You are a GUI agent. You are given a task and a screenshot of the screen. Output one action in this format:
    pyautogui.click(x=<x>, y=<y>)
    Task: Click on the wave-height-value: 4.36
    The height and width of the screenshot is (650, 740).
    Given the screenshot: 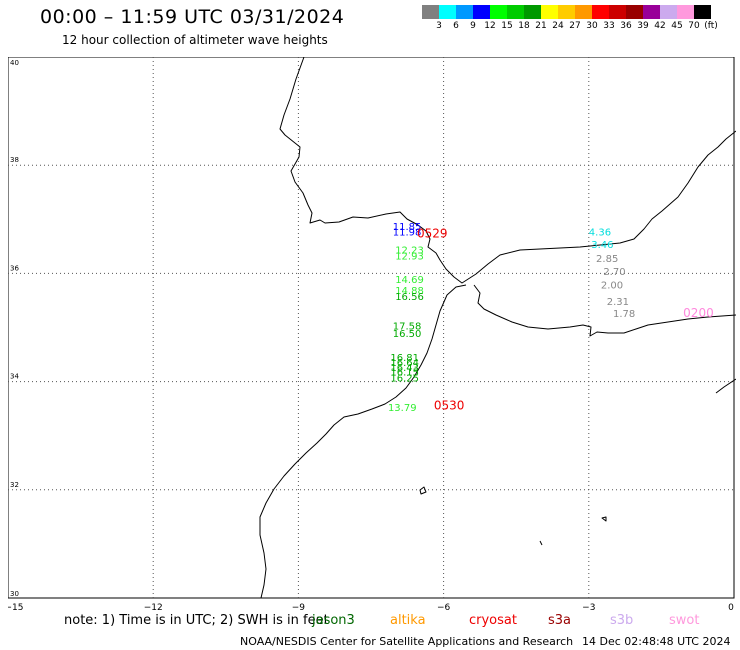 What is the action you would take?
    pyautogui.click(x=600, y=233)
    